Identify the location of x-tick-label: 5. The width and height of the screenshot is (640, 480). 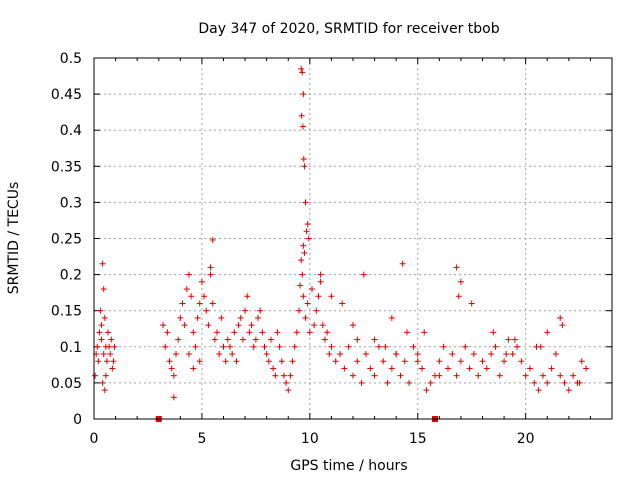
(201, 439).